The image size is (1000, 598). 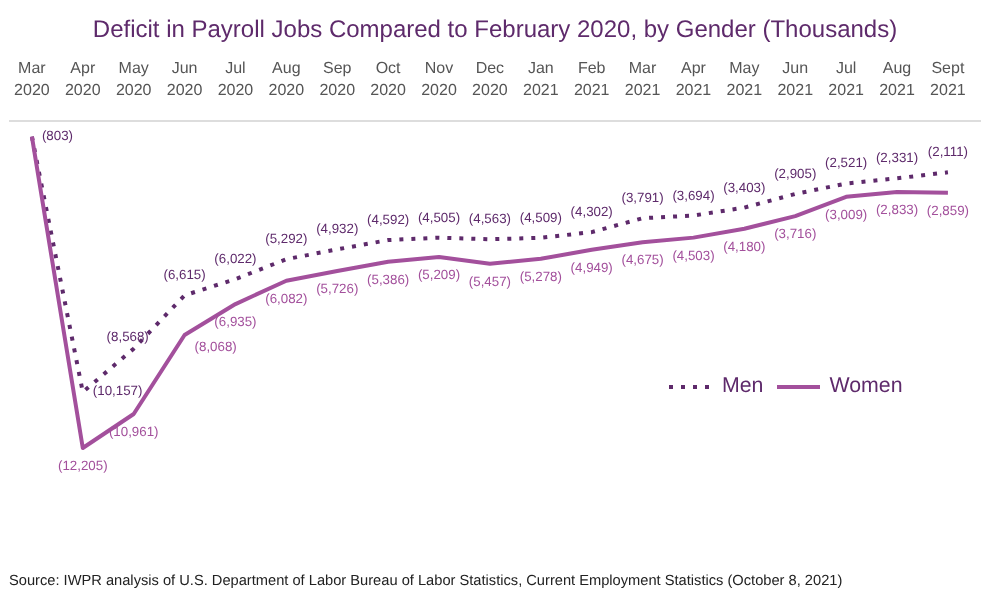 What do you see at coordinates (134, 79) in the screenshot?
I see `x-tick-label: May 2020` at bounding box center [134, 79].